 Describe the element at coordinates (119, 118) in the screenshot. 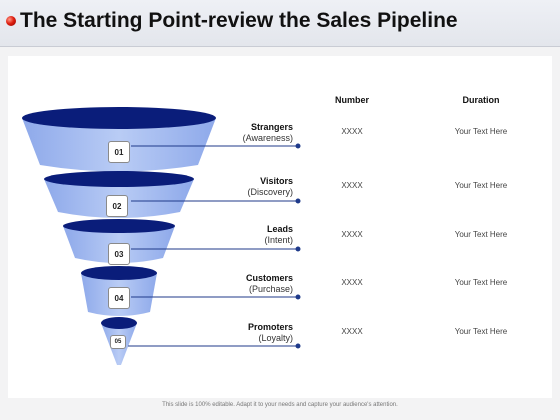

I see `funnel-segment-1-top` at that location.